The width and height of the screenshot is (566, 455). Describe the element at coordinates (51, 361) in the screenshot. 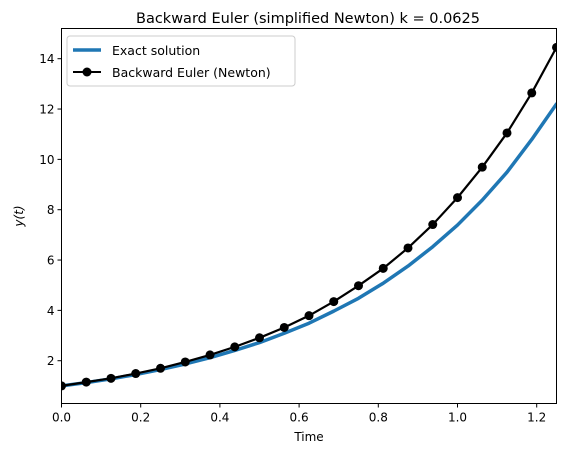

I see `y-tick-label: 2` at that location.